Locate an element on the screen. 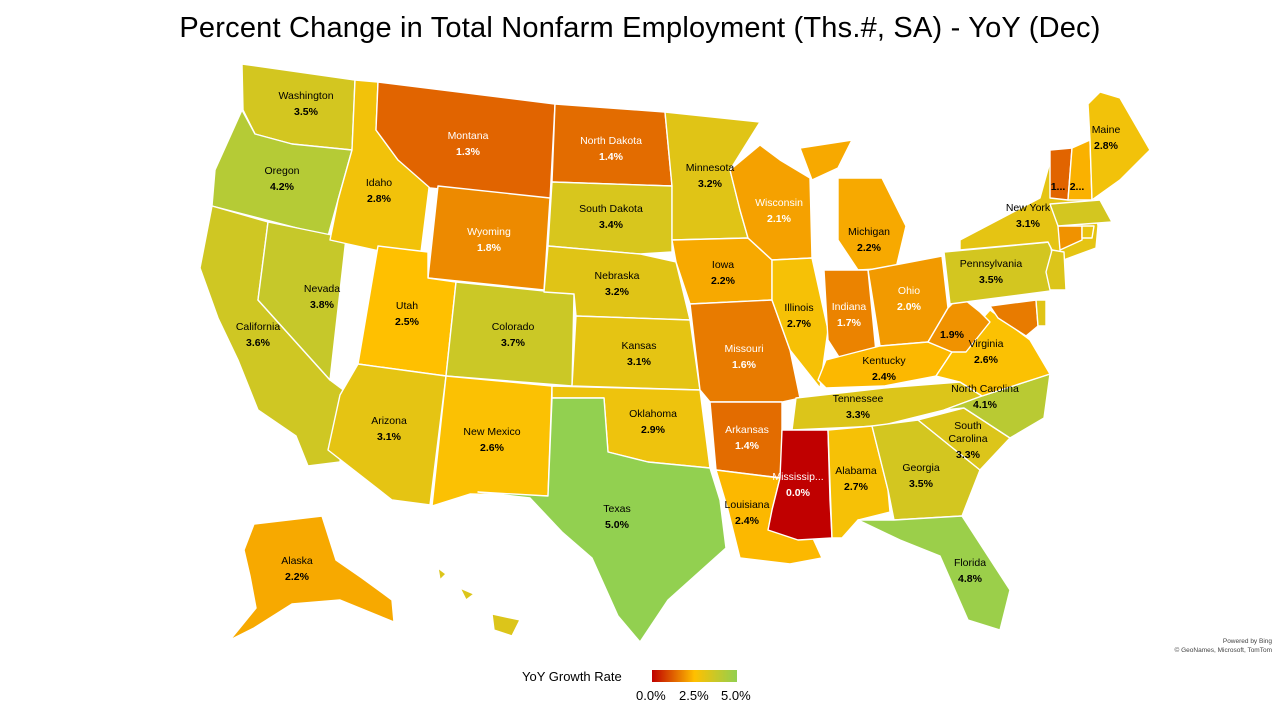  state-value-co: 3.7% is located at coordinates (513, 343).